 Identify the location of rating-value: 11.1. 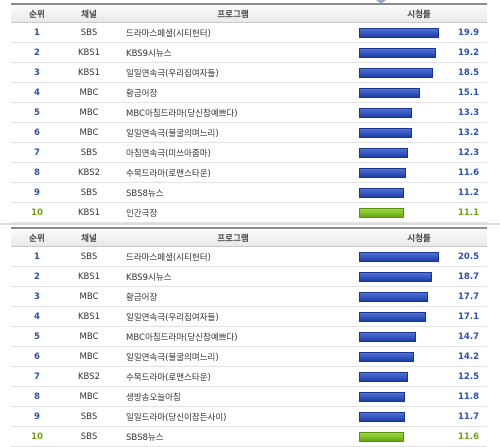
(463, 212).